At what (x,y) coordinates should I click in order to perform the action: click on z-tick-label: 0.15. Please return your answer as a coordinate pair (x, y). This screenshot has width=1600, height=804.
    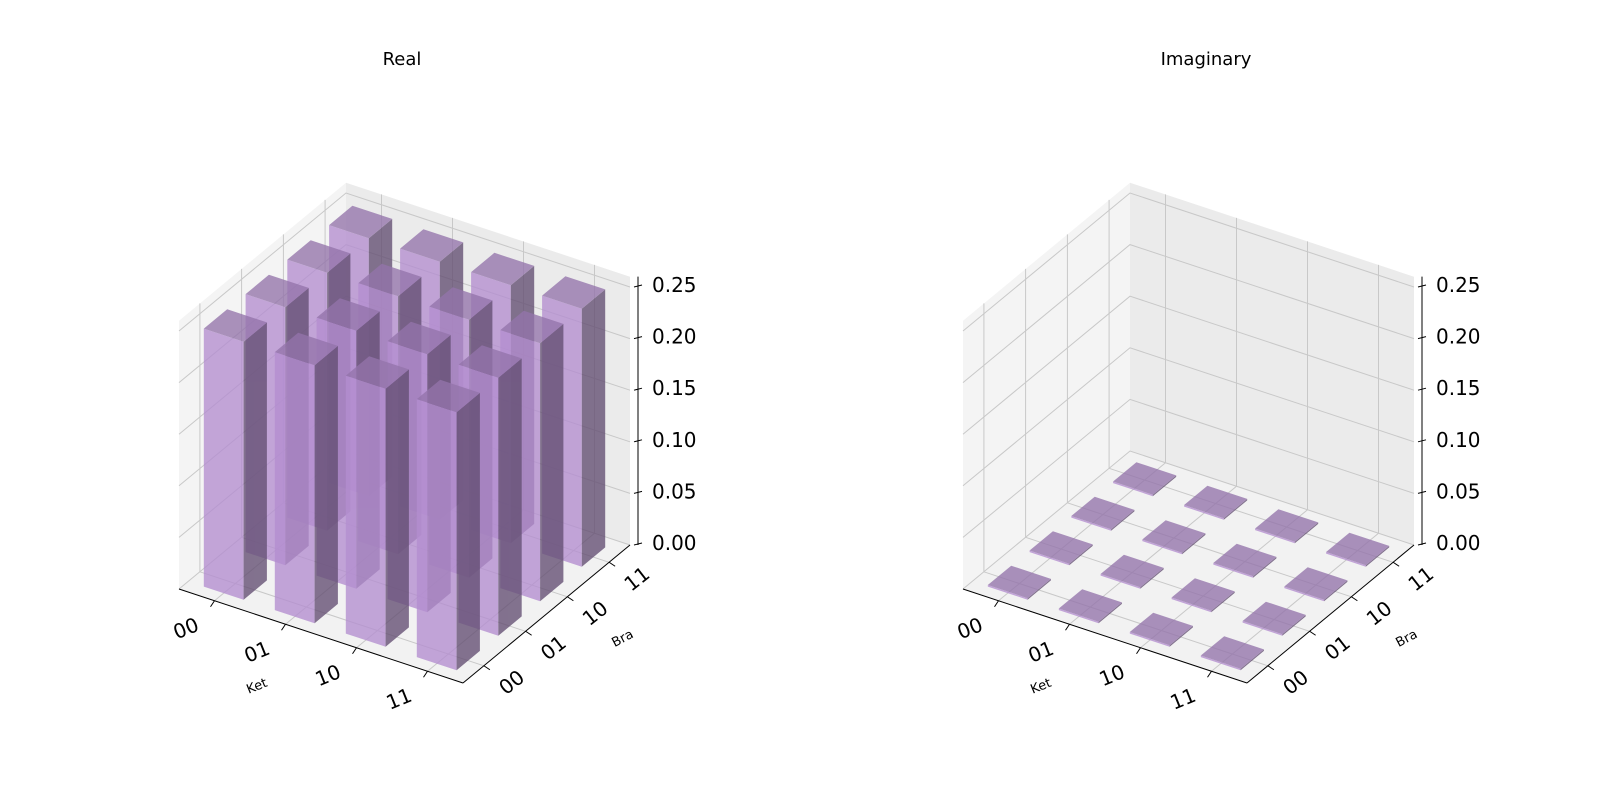
    Looking at the image, I should click on (1458, 388).